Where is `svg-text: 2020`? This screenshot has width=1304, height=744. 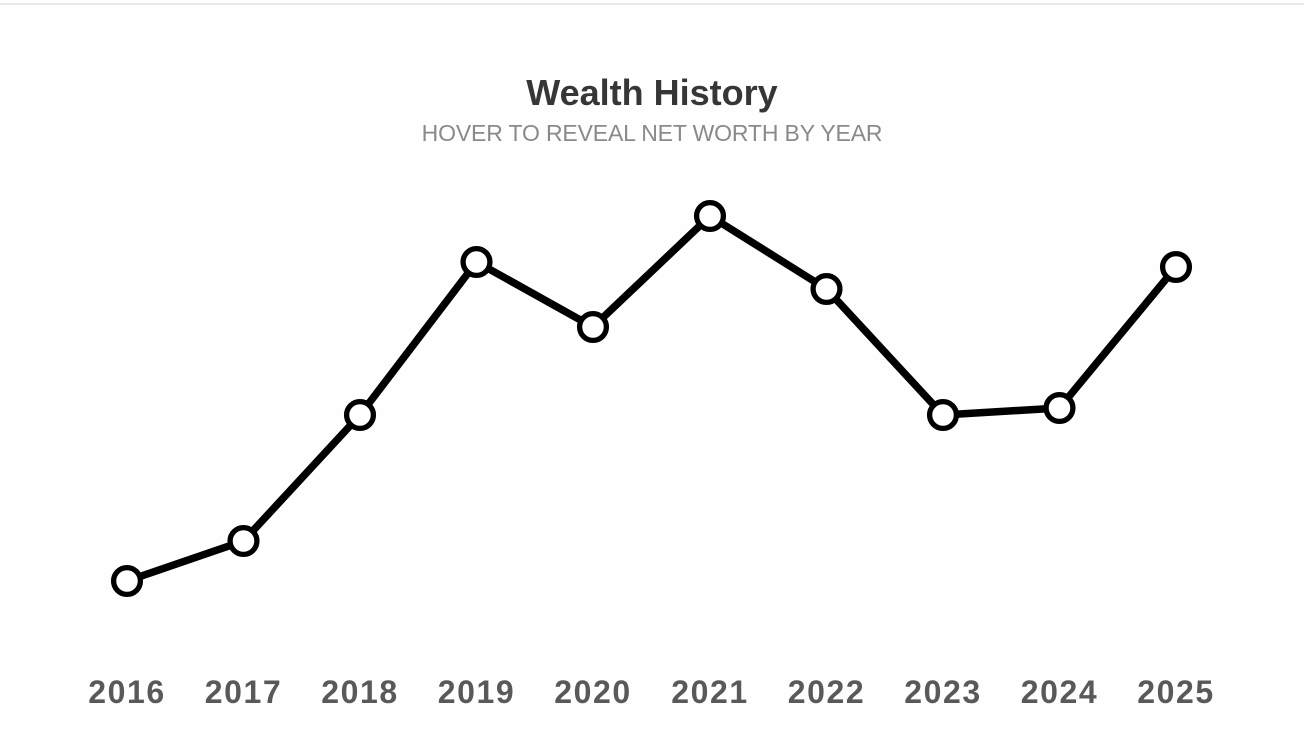
svg-text: 2020 is located at coordinates (593, 692).